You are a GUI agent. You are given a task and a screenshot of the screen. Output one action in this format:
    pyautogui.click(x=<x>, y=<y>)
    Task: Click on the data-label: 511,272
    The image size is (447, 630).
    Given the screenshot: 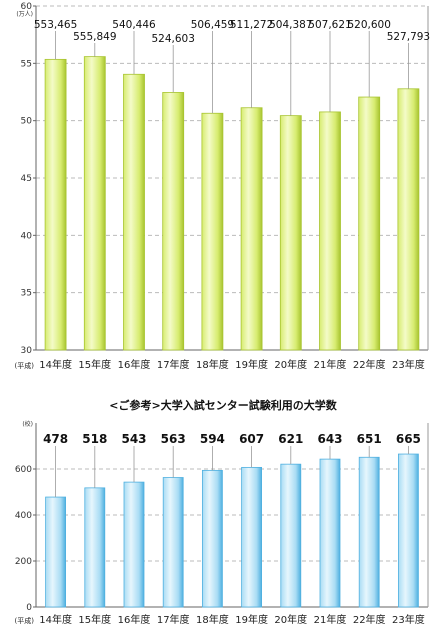 What is the action you would take?
    pyautogui.click(x=251, y=25)
    